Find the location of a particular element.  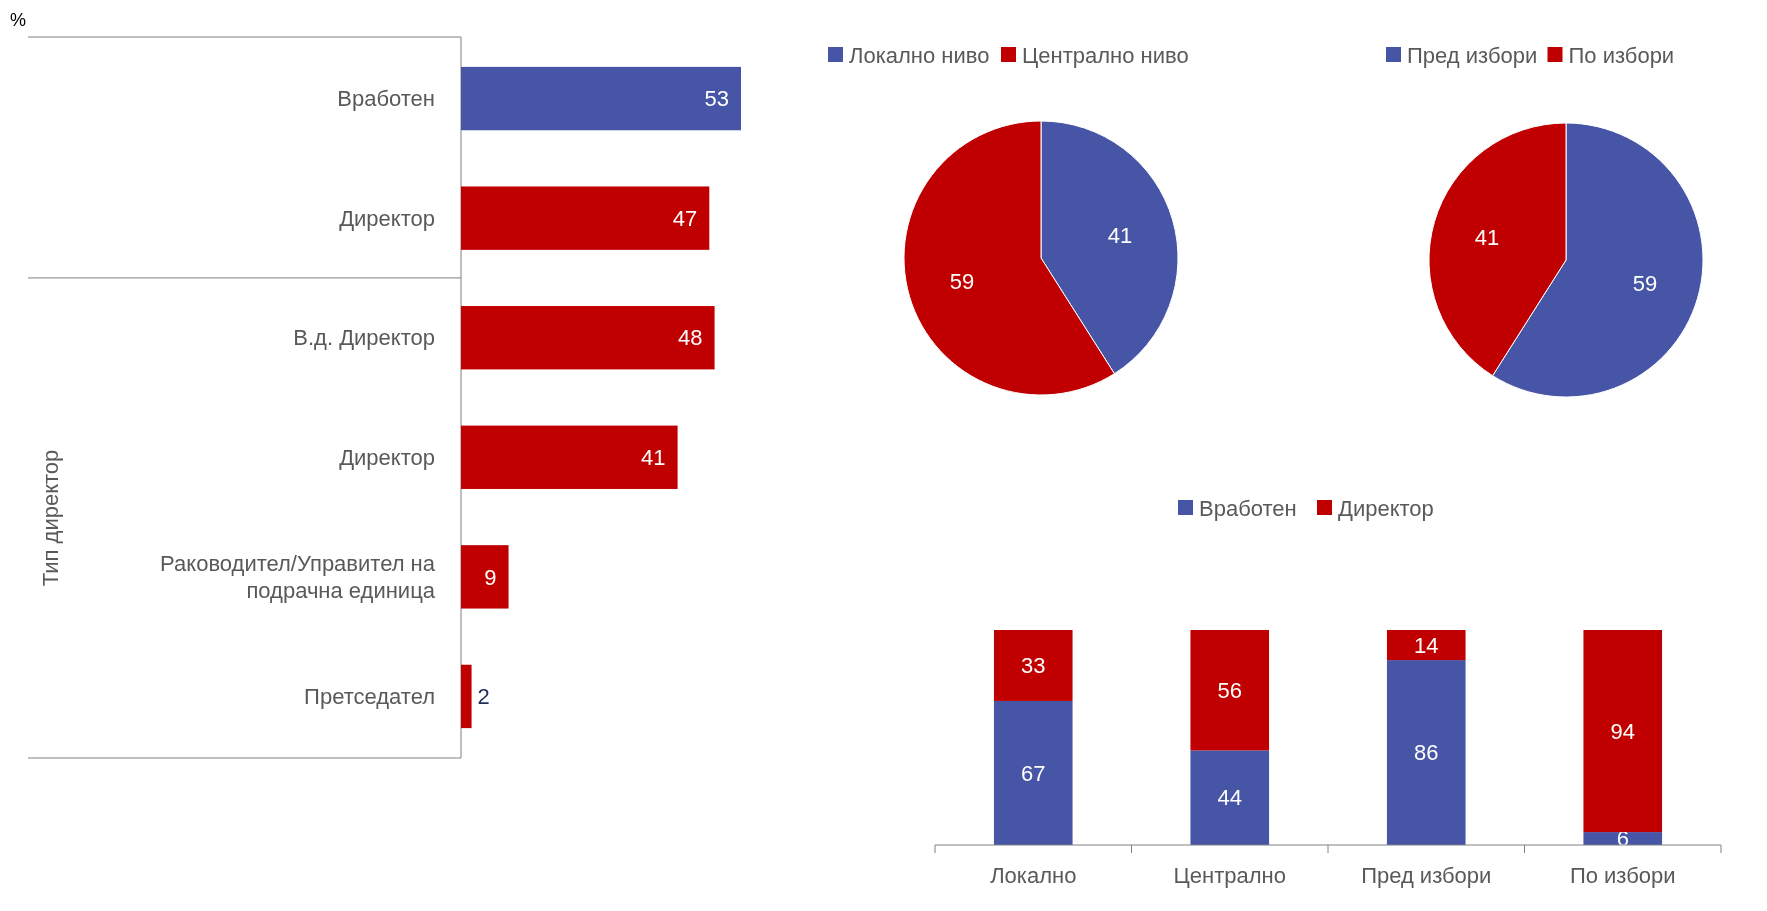

data-label: 44 is located at coordinates (1229, 798).